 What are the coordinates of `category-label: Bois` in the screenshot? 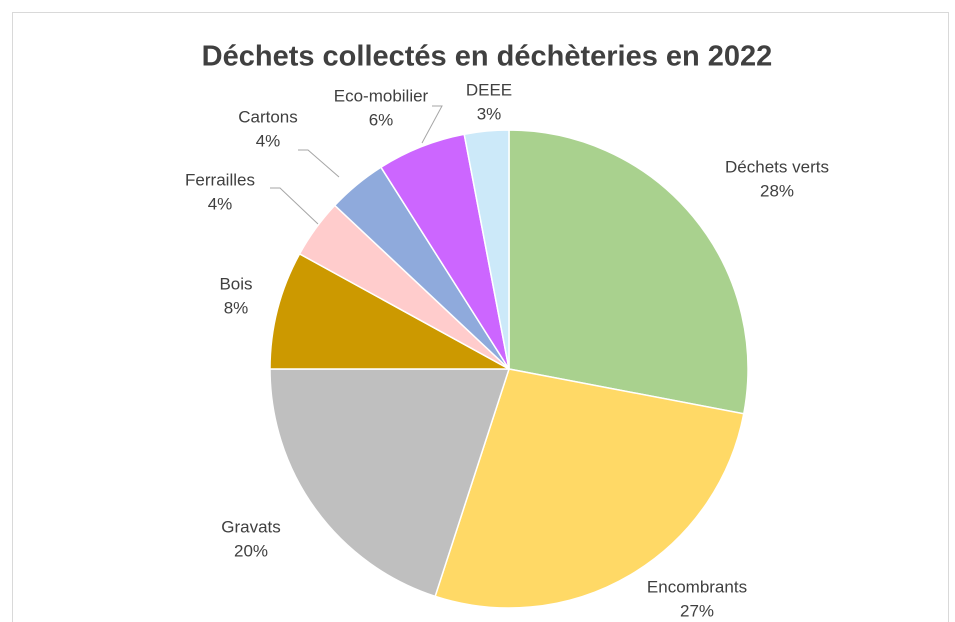 It's located at (235, 283).